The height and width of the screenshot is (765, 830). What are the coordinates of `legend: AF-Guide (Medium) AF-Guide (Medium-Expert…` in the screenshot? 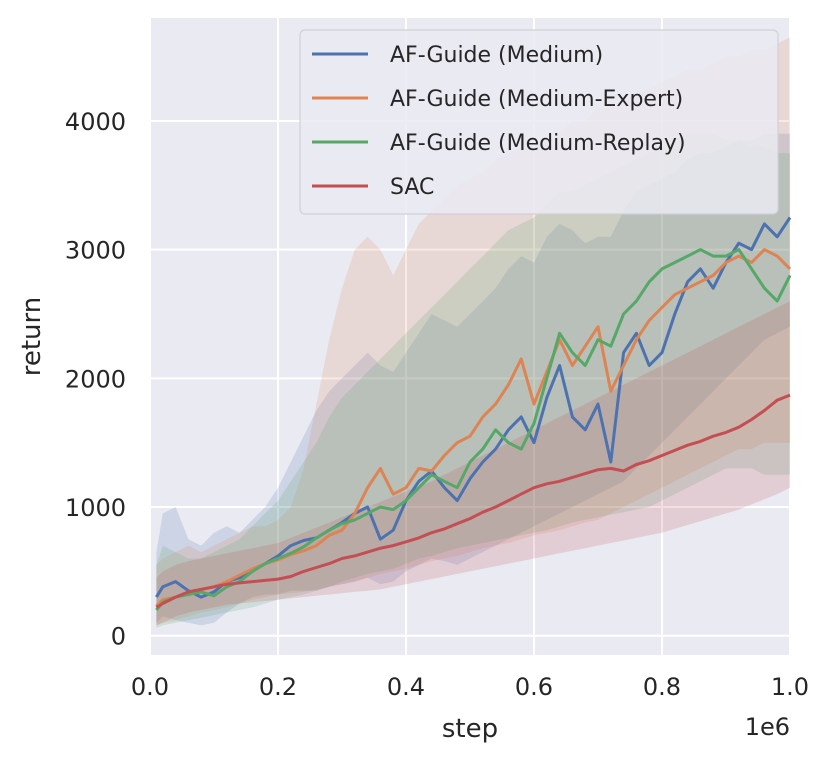 It's located at (539, 122).